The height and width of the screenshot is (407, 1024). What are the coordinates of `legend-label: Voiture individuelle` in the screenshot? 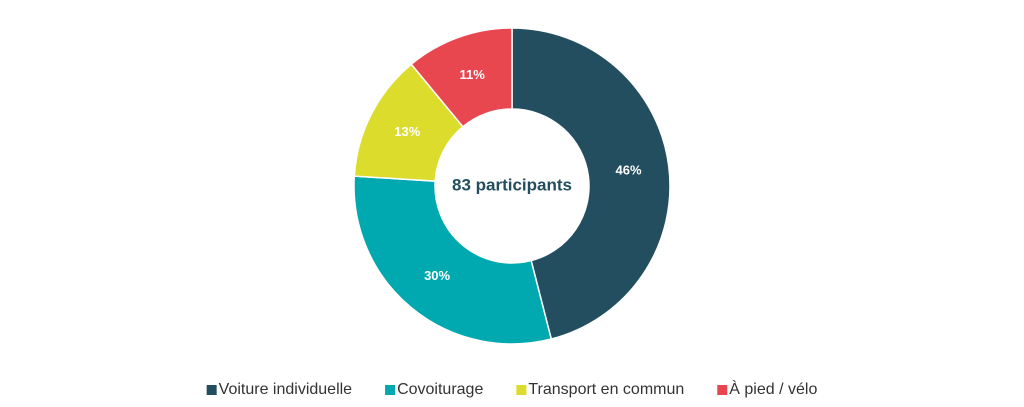 It's located at (286, 389).